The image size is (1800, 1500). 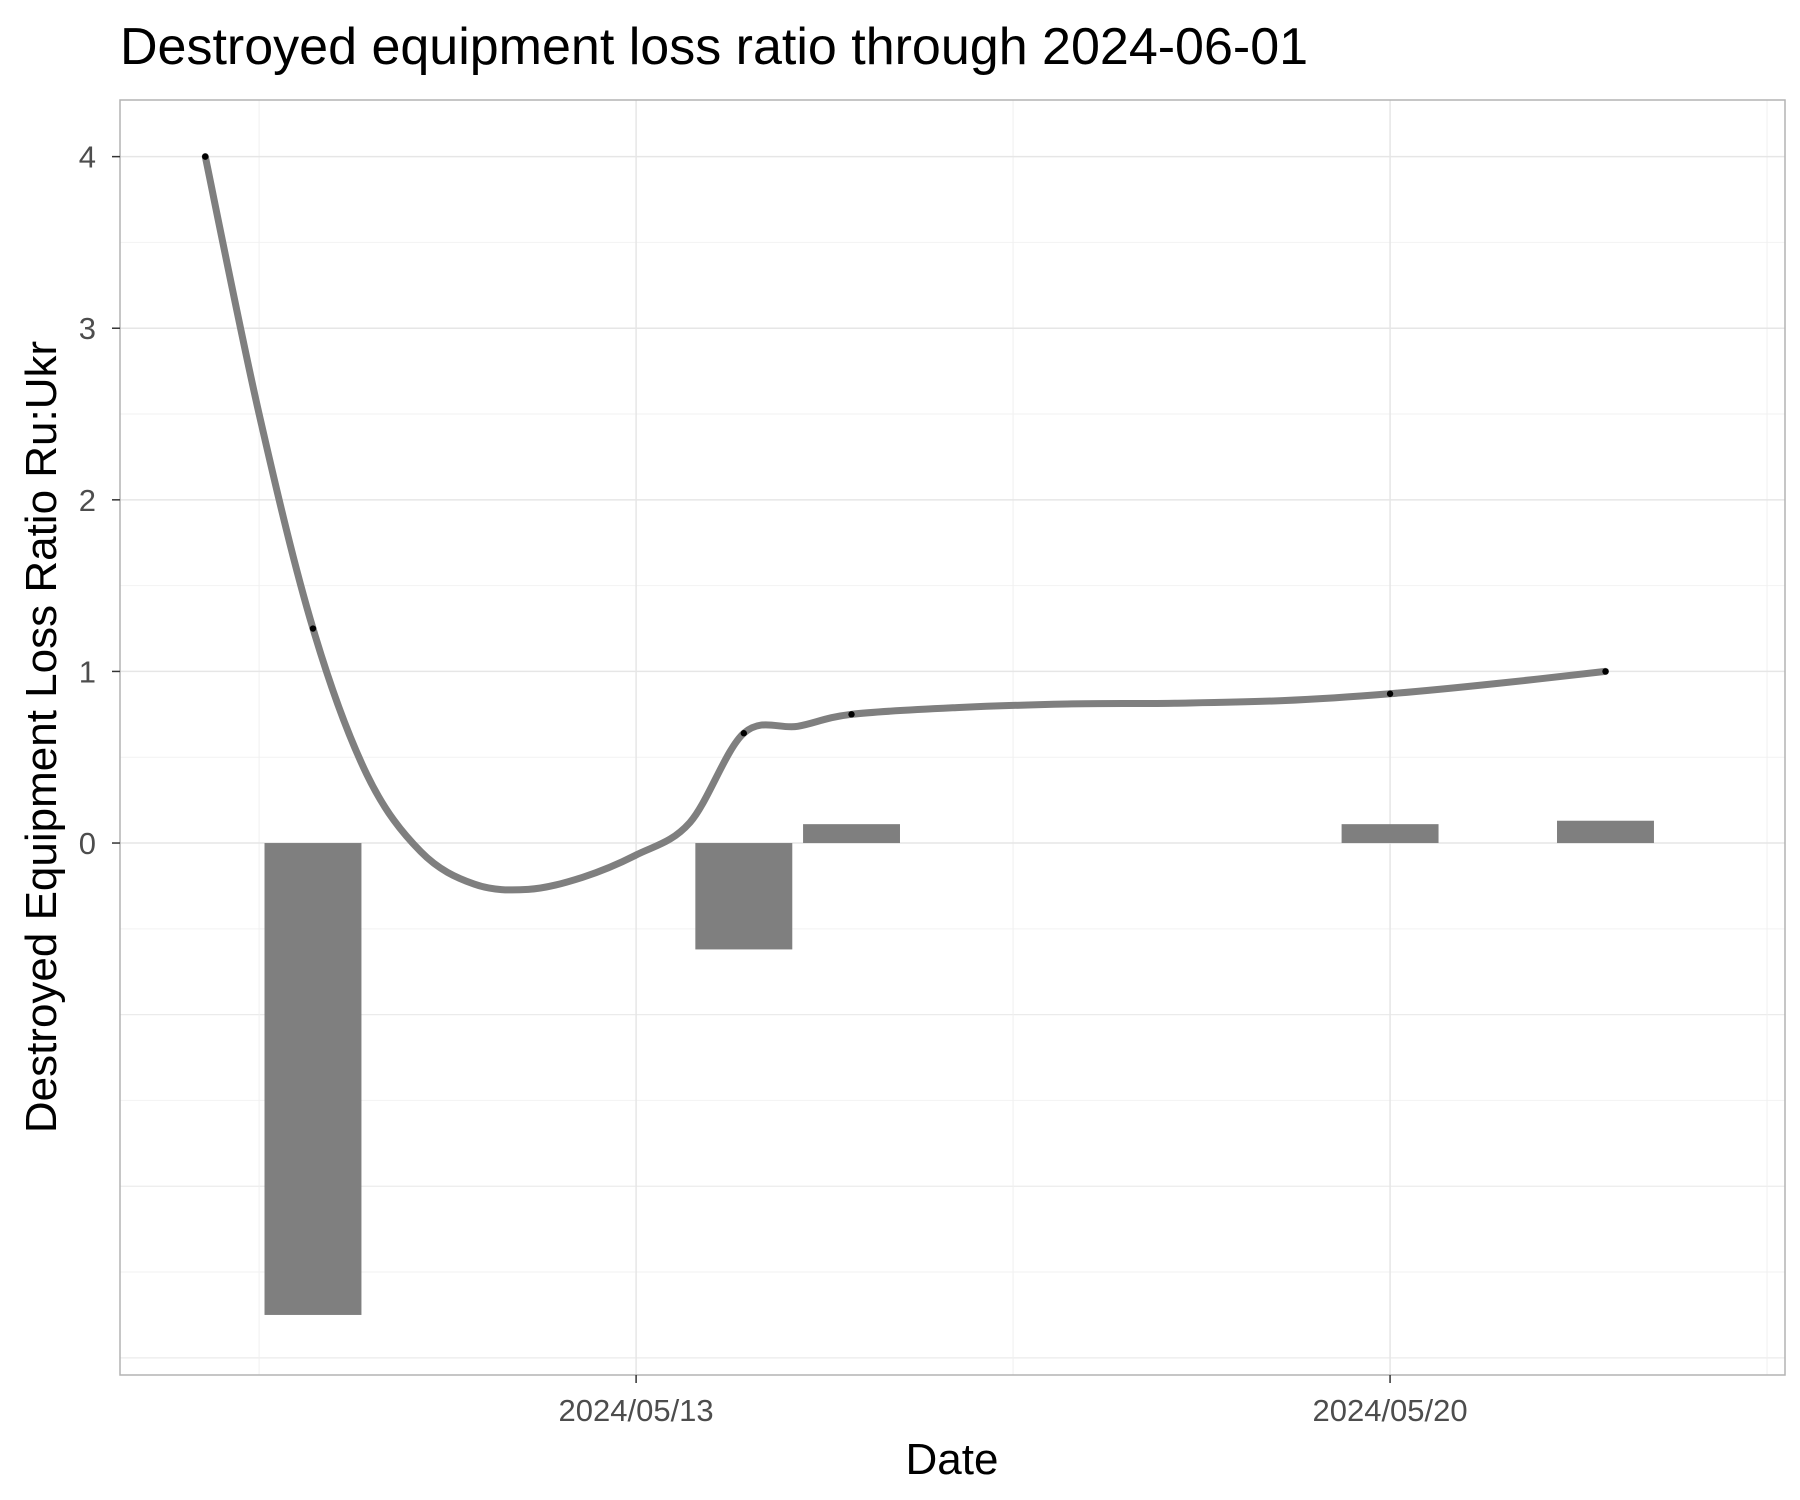 What do you see at coordinates (1013, 1401) in the screenshot?
I see `x-axis-ticks: 2024/05/13 2024/05/20` at bounding box center [1013, 1401].